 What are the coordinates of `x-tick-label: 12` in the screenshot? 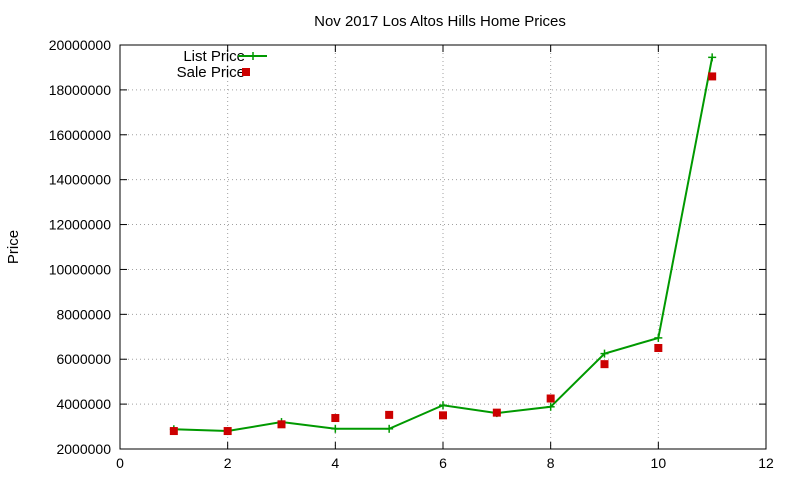 It's located at (766, 463).